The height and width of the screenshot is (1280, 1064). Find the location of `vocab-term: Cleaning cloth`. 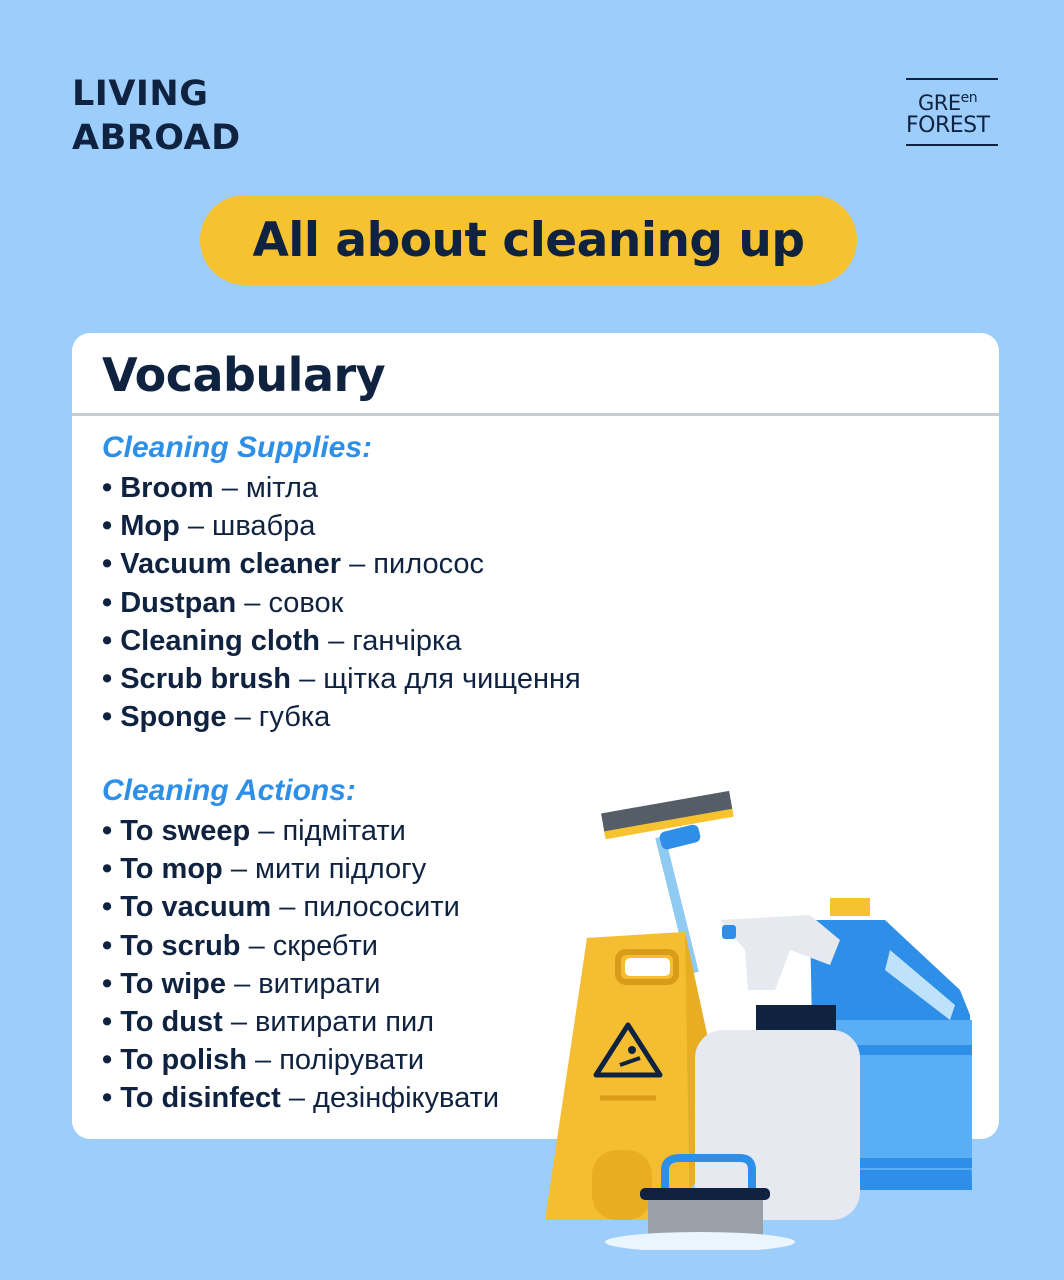

vocab-term: Cleaning cloth is located at coordinates (220, 640).